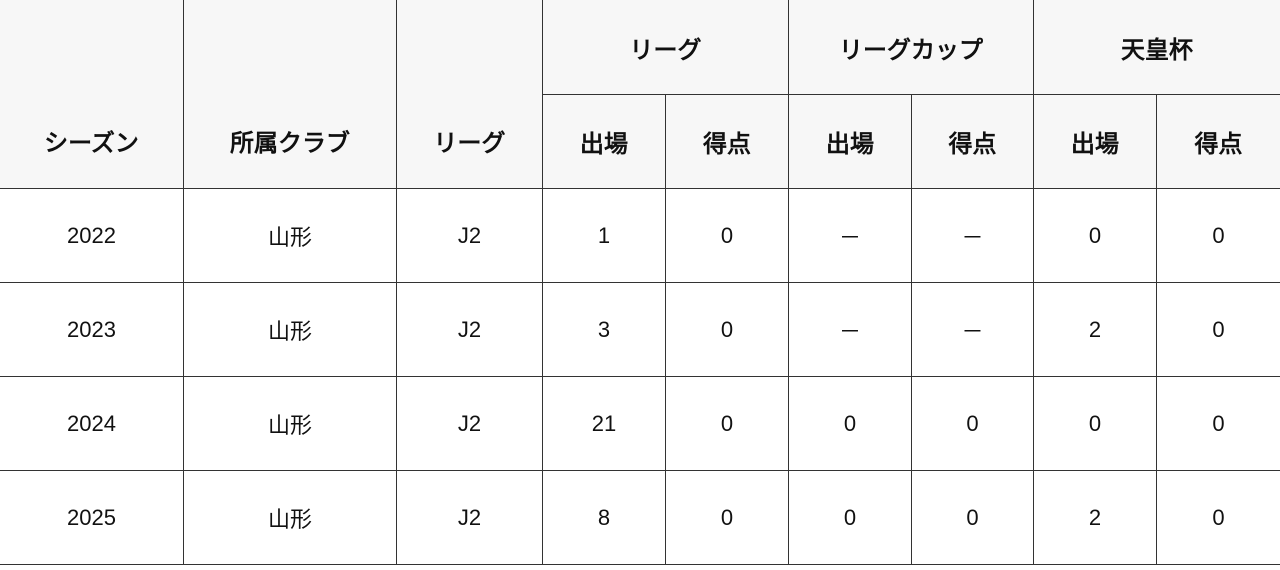  I want to click on cell-season: 2022, so click(92, 235).